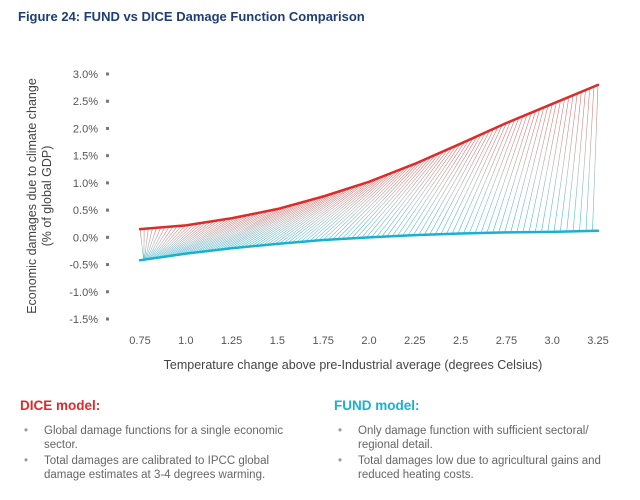  What do you see at coordinates (83, 320) in the screenshot?
I see `y-tick-label: -1.5%` at bounding box center [83, 320].